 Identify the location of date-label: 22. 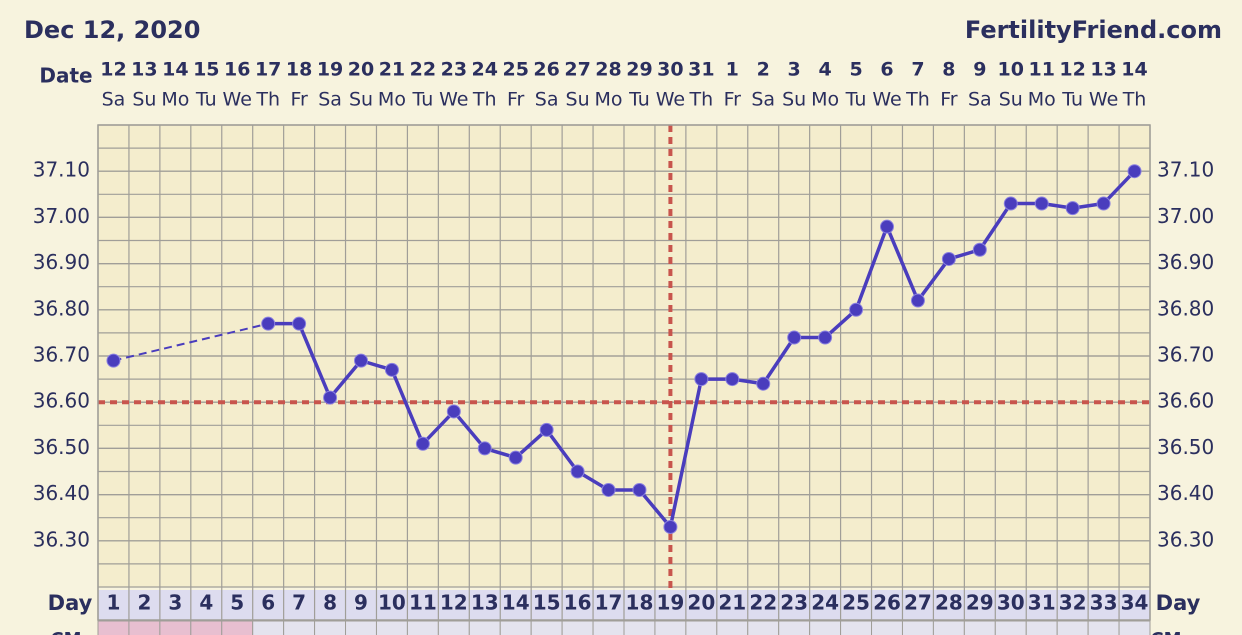
(423, 70).